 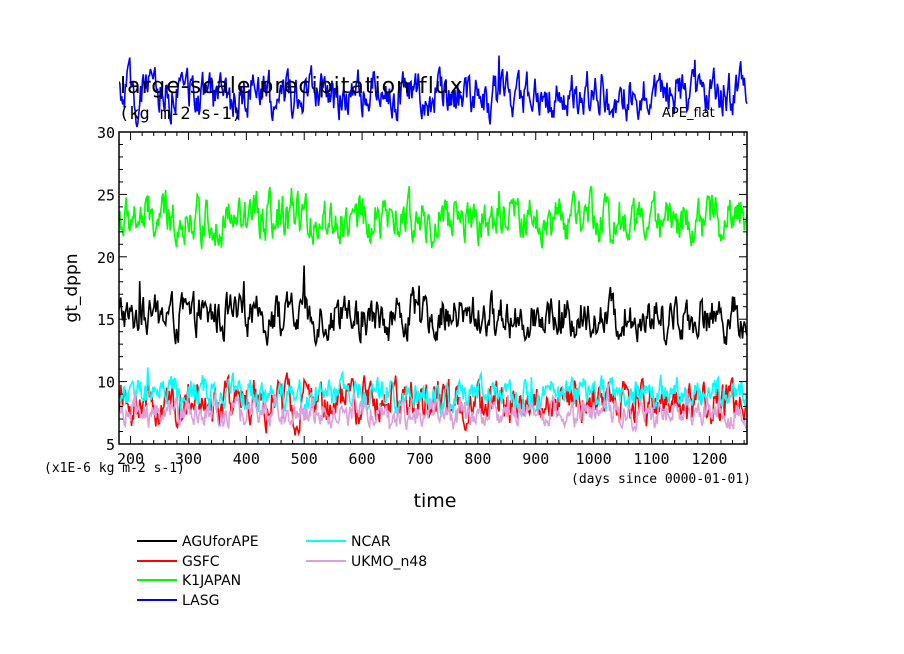 I want to click on x-tick-label: 400, so click(x=246, y=459).